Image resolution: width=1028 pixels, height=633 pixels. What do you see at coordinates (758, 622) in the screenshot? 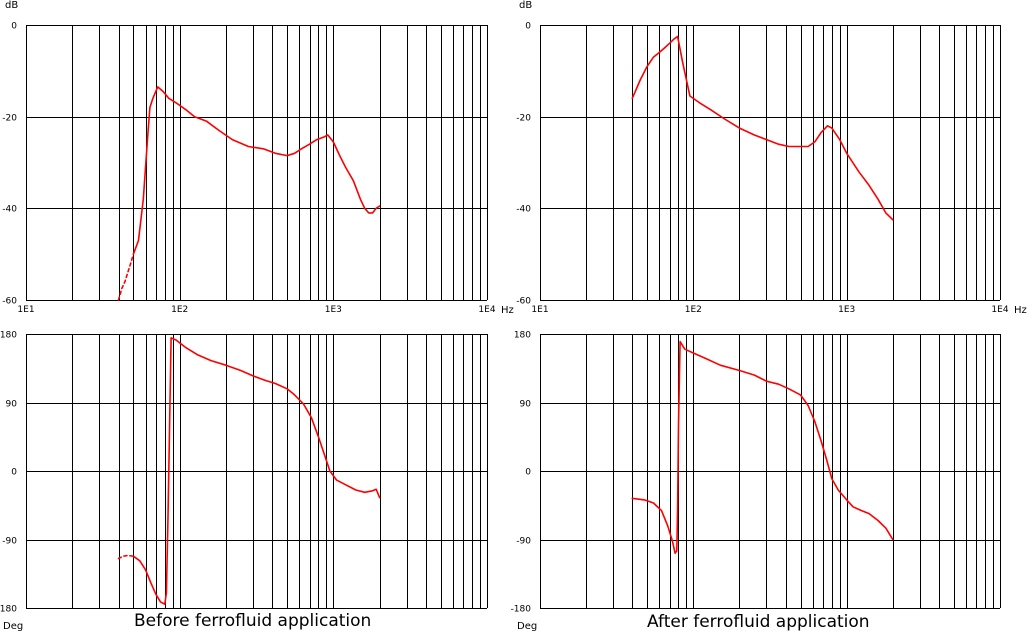
I see `caption-after: After ferrofluid application` at bounding box center [758, 622].